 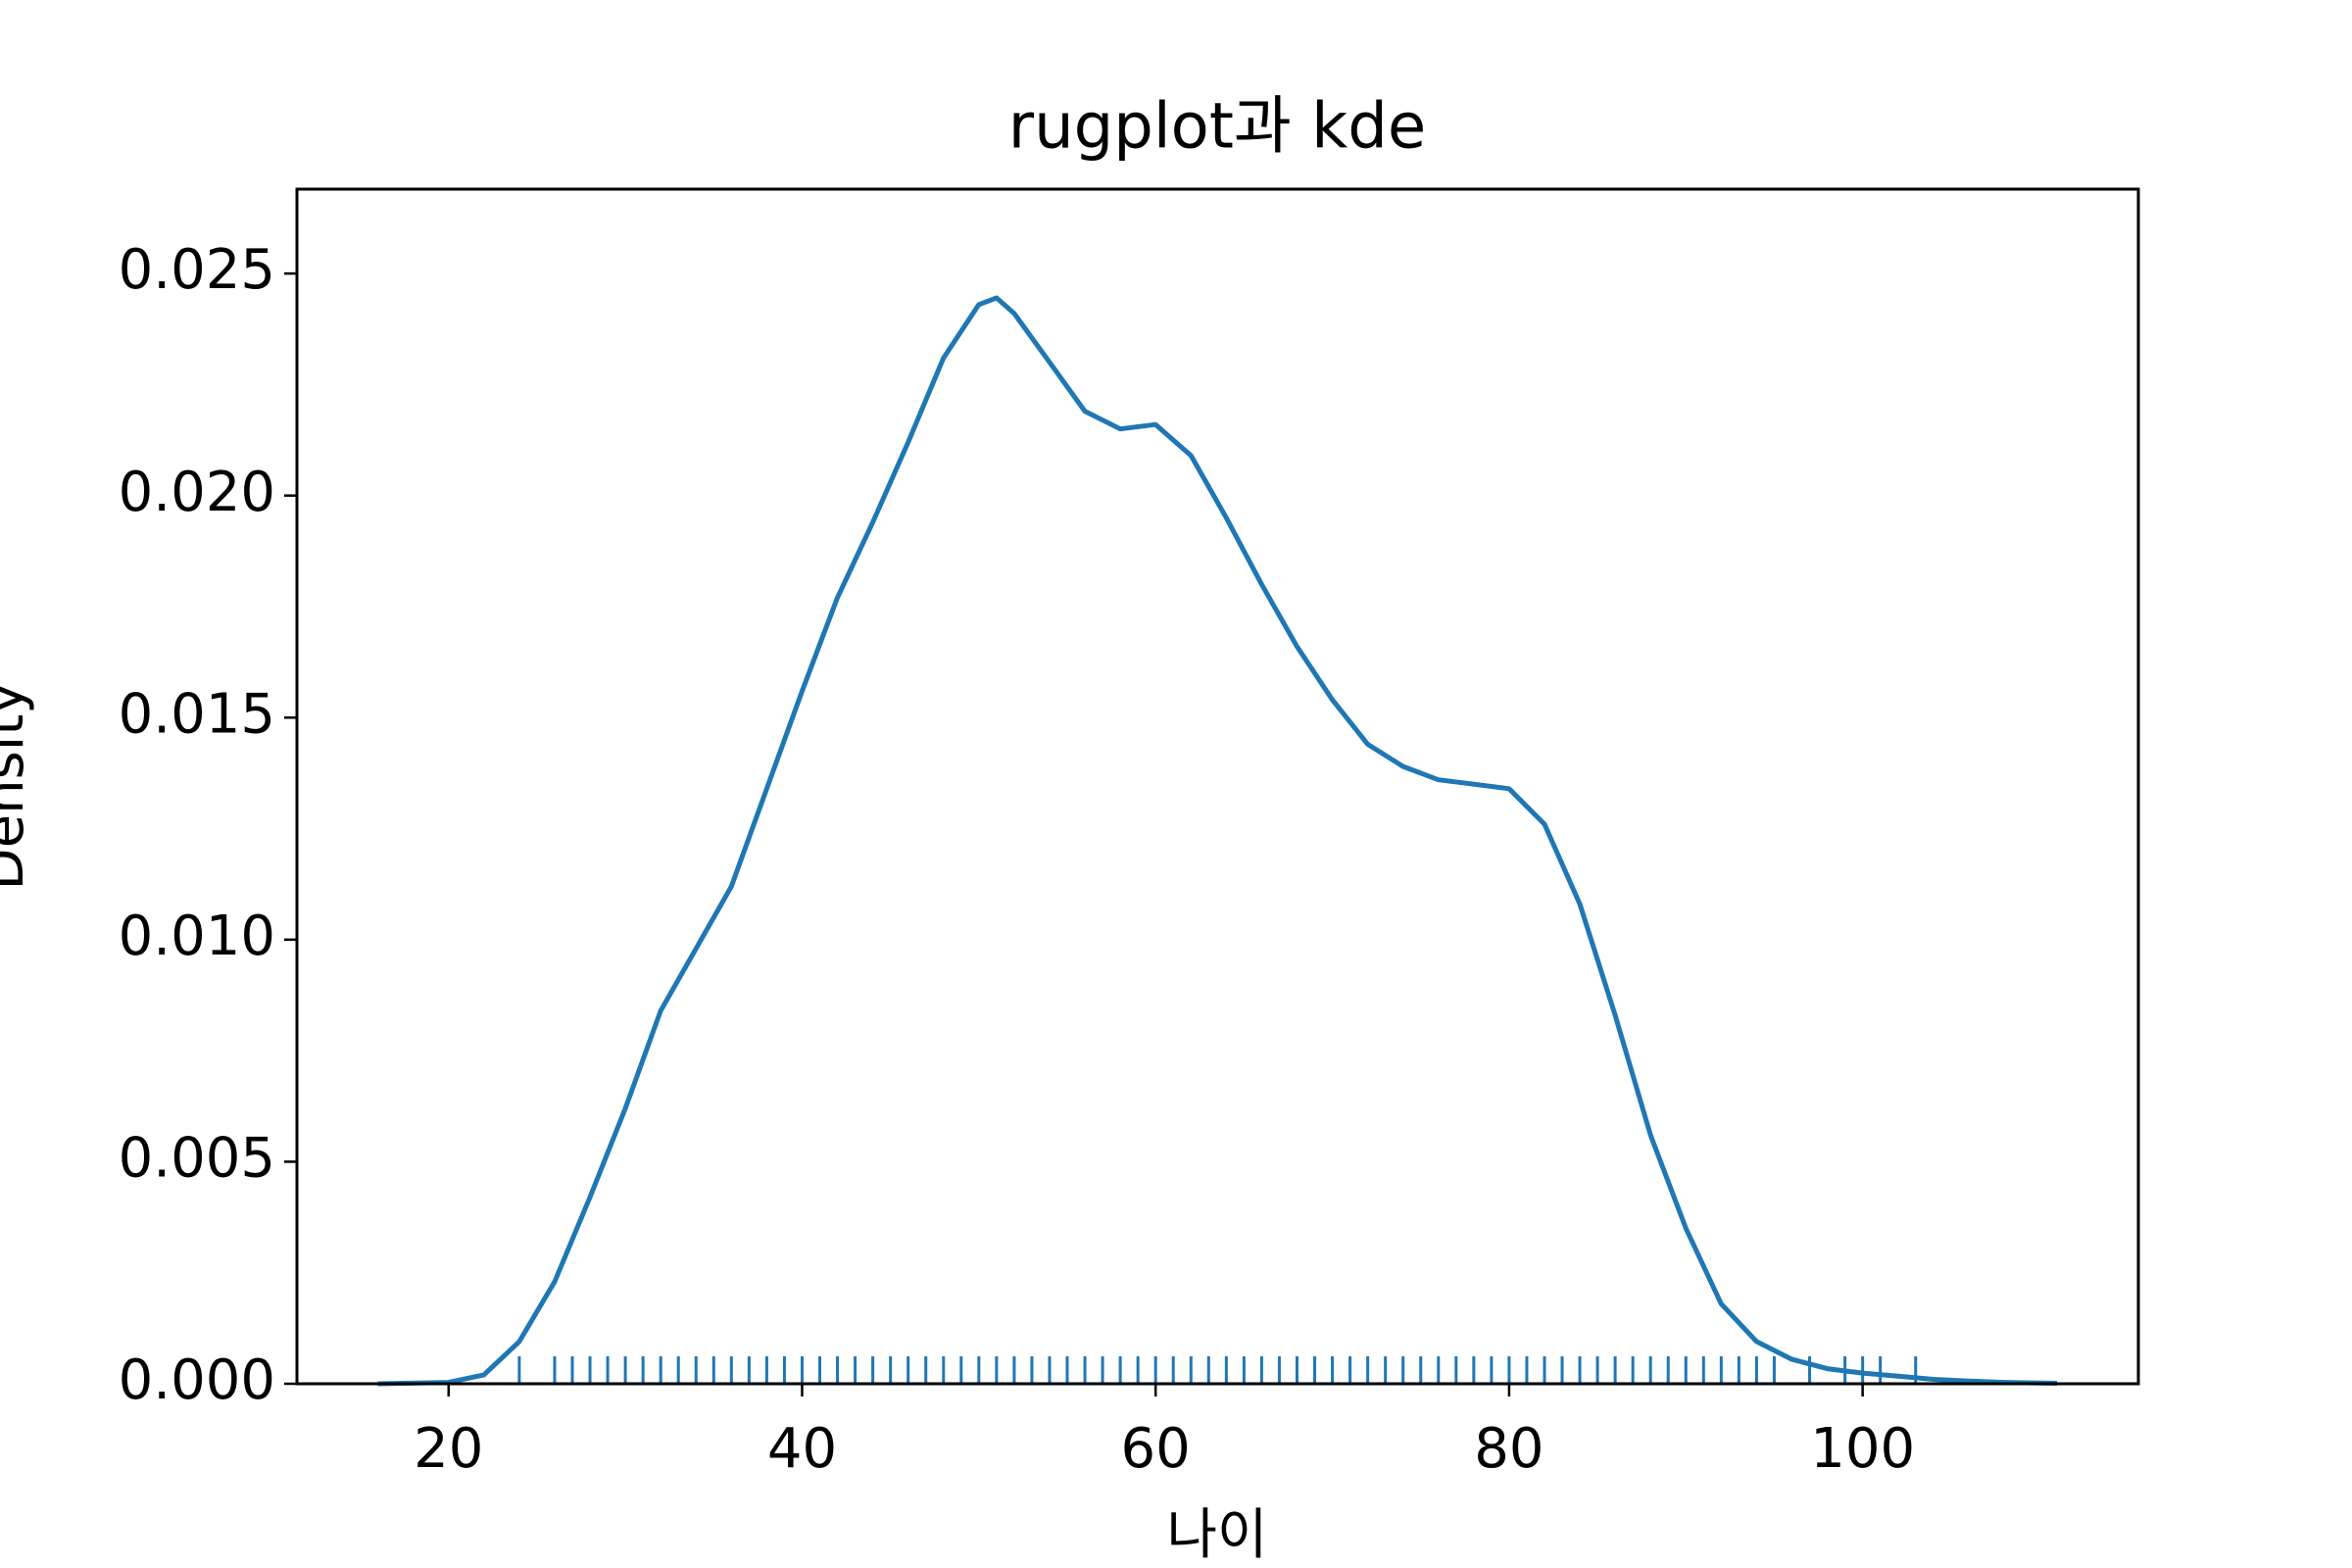 I want to click on chart-title: rugplot과 kde, so click(x=1217, y=127).